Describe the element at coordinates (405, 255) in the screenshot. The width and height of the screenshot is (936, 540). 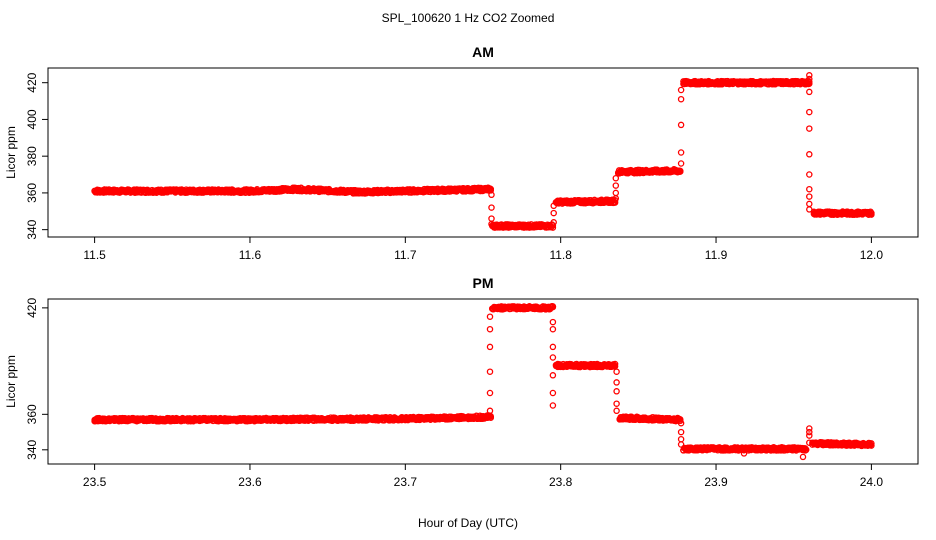
I see `x-tick-label: 11.7` at that location.